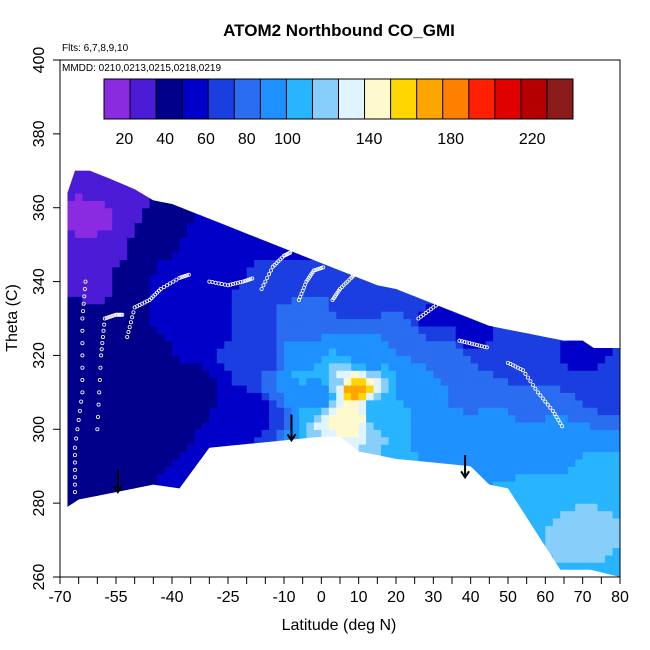  I want to click on x-tick-label: -25, so click(227, 597).